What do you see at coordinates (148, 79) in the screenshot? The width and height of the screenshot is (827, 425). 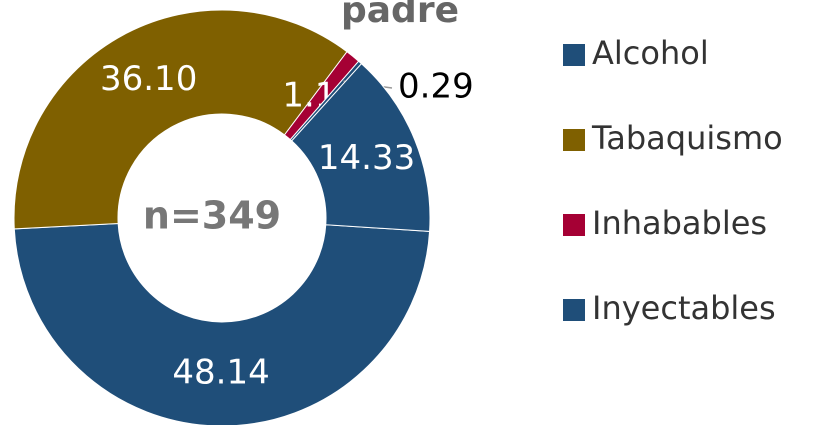 I see `data-label: 36.10` at bounding box center [148, 79].